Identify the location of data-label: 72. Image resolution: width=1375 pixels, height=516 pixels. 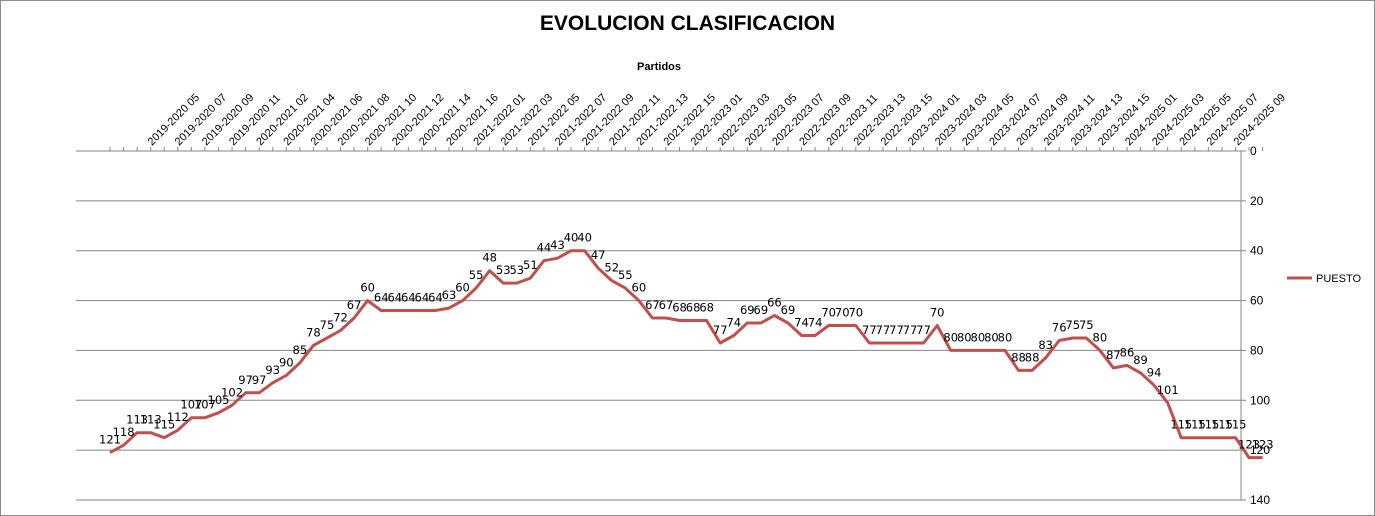
(340, 317).